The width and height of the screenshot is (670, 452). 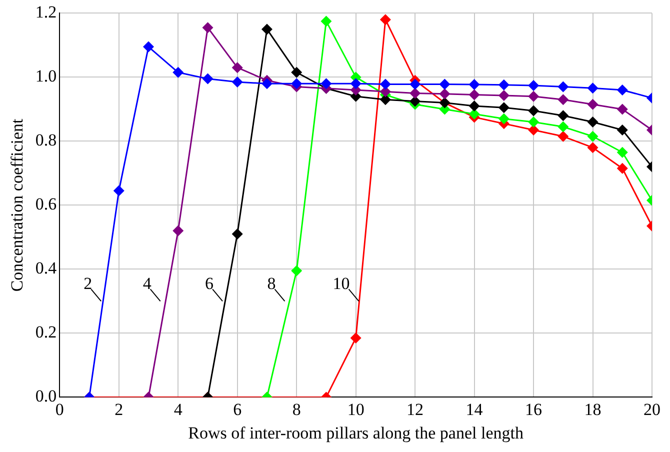 What do you see at coordinates (341, 284) in the screenshot?
I see `annotation: 10` at bounding box center [341, 284].